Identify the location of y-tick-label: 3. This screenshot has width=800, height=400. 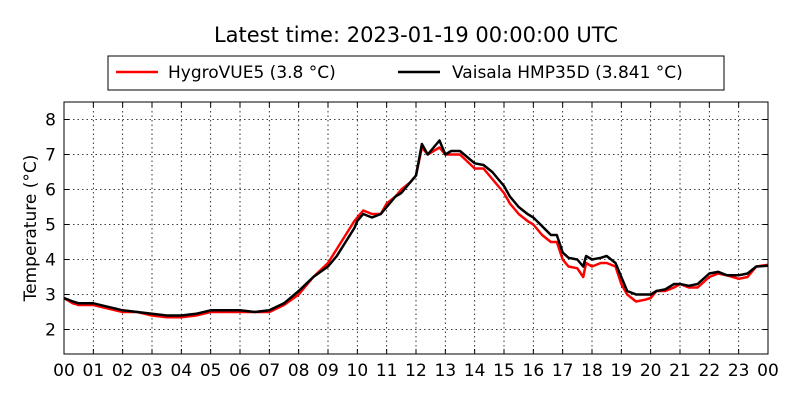
(50, 296).